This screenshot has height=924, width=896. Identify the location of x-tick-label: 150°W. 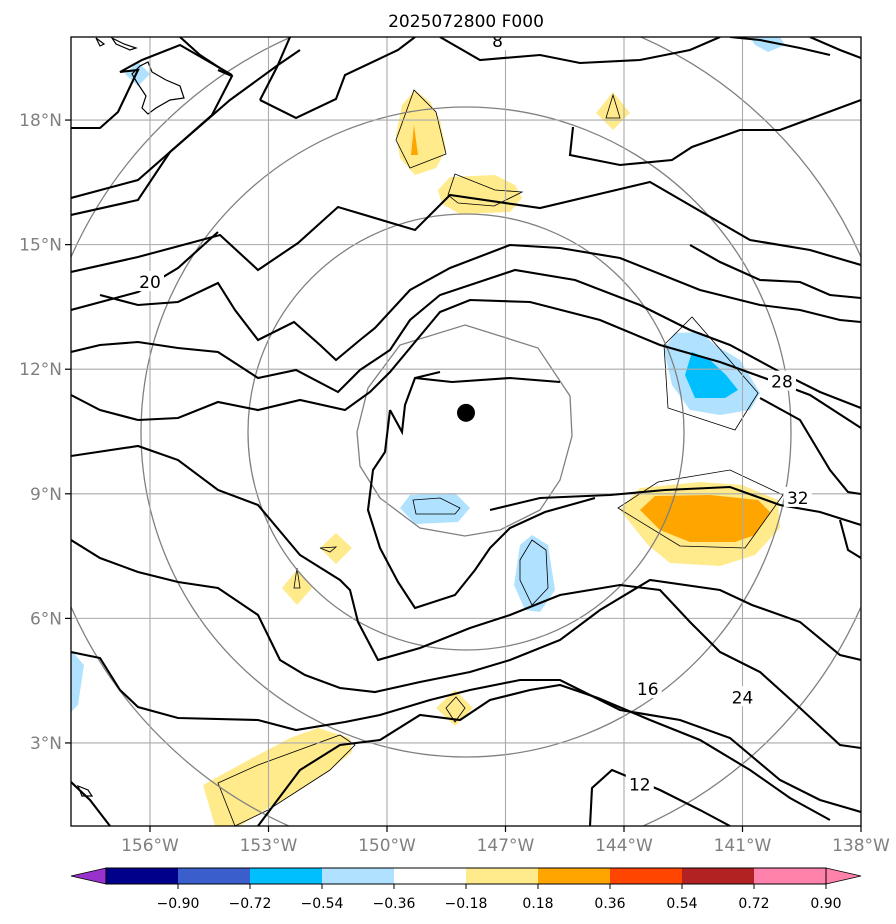
(387, 846).